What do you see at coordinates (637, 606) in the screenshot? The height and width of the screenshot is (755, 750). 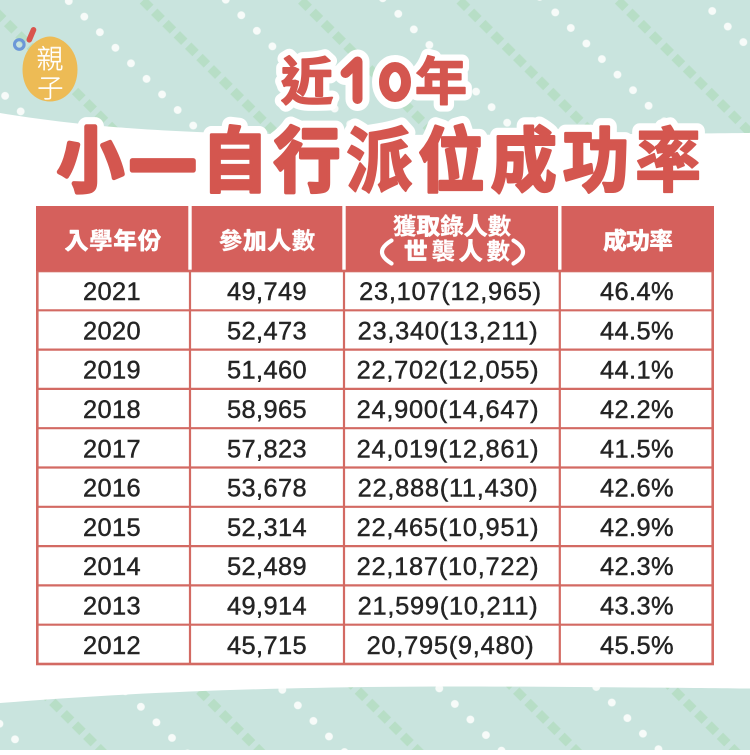 I see `svg-text: 43.3%` at bounding box center [637, 606].